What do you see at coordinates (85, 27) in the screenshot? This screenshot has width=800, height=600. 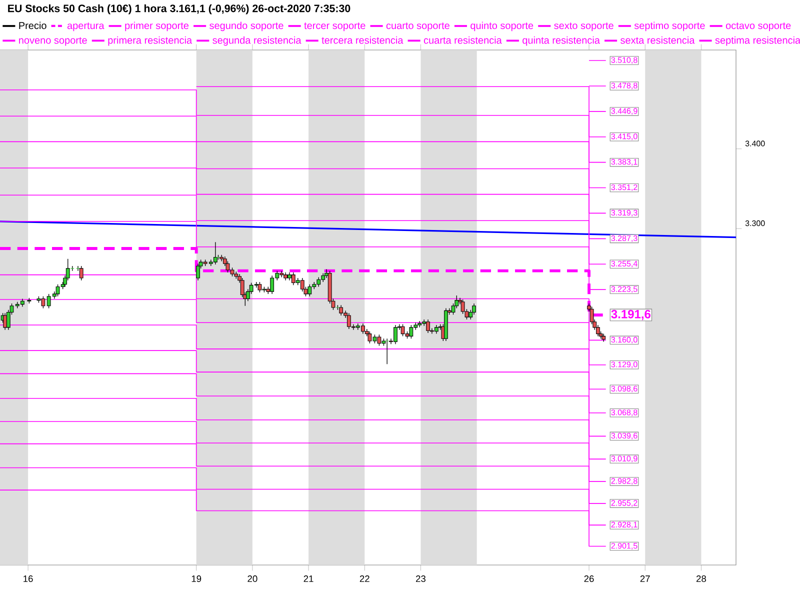 I see `legend-label: apertura` at bounding box center [85, 27].